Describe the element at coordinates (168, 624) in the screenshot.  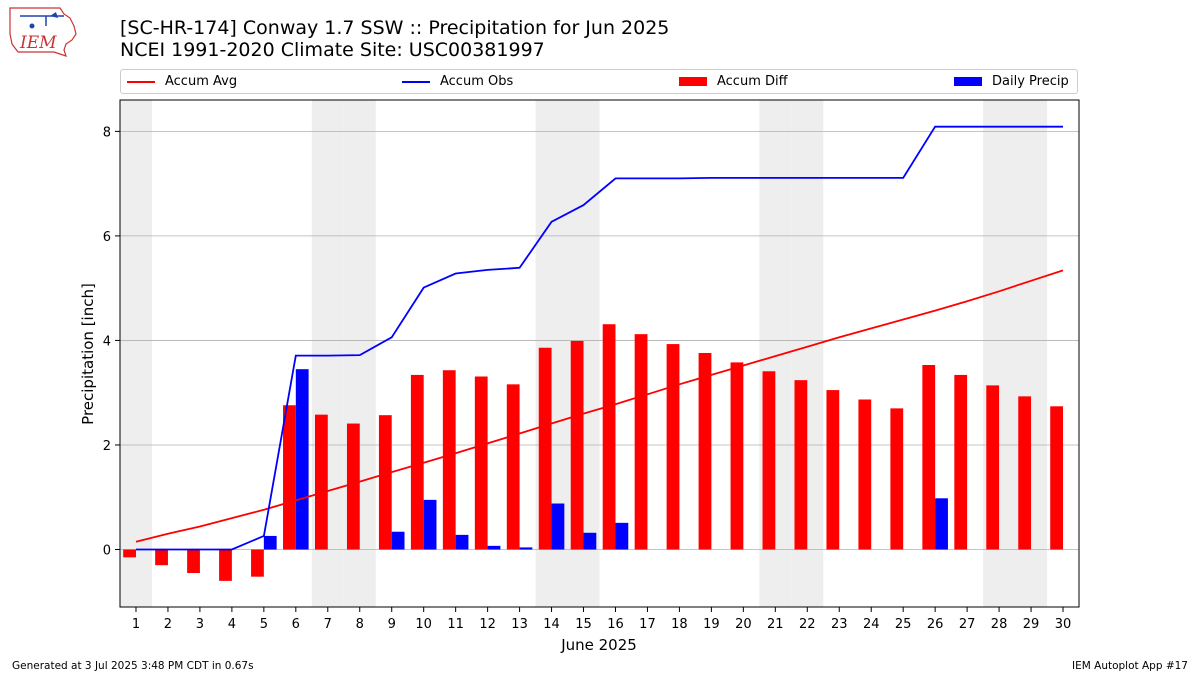
I see `x-tick-label-2: 2` at that location.